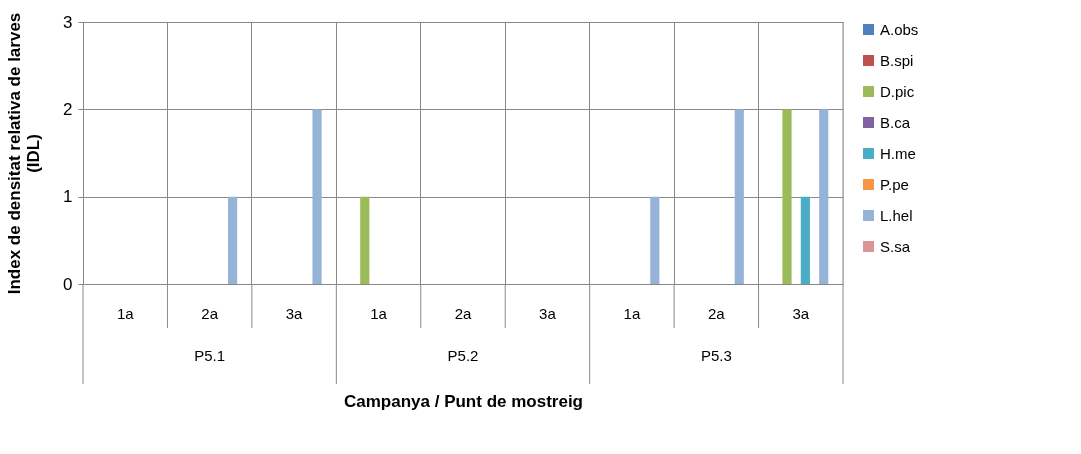 Image resolution: width=1081 pixels, height=454 pixels. Describe the element at coordinates (895, 122) in the screenshot. I see `legend-label: B.ca` at that location.